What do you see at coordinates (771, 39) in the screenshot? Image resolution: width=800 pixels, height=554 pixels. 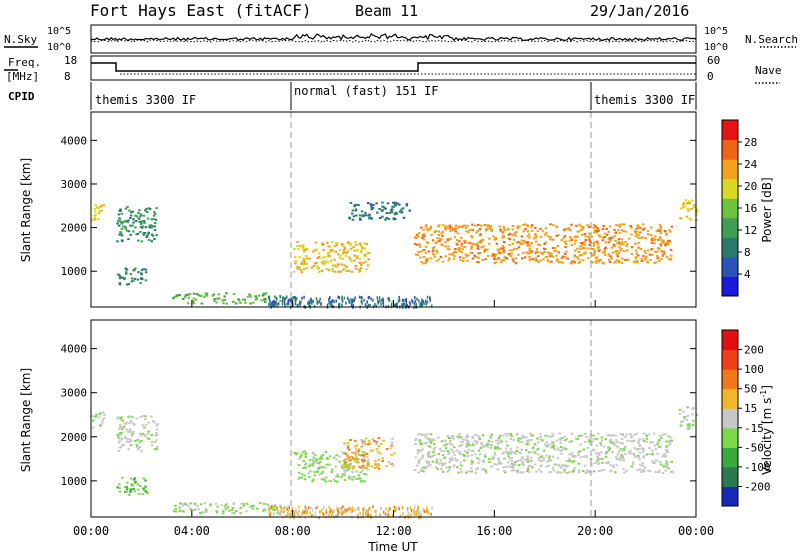 I see `noise-search-label: N.Search` at bounding box center [771, 39].